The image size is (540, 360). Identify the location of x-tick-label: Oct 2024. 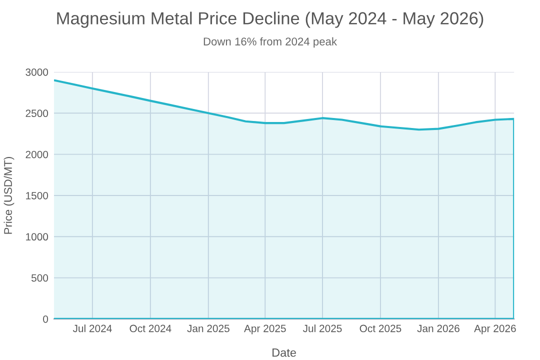
(151, 328).